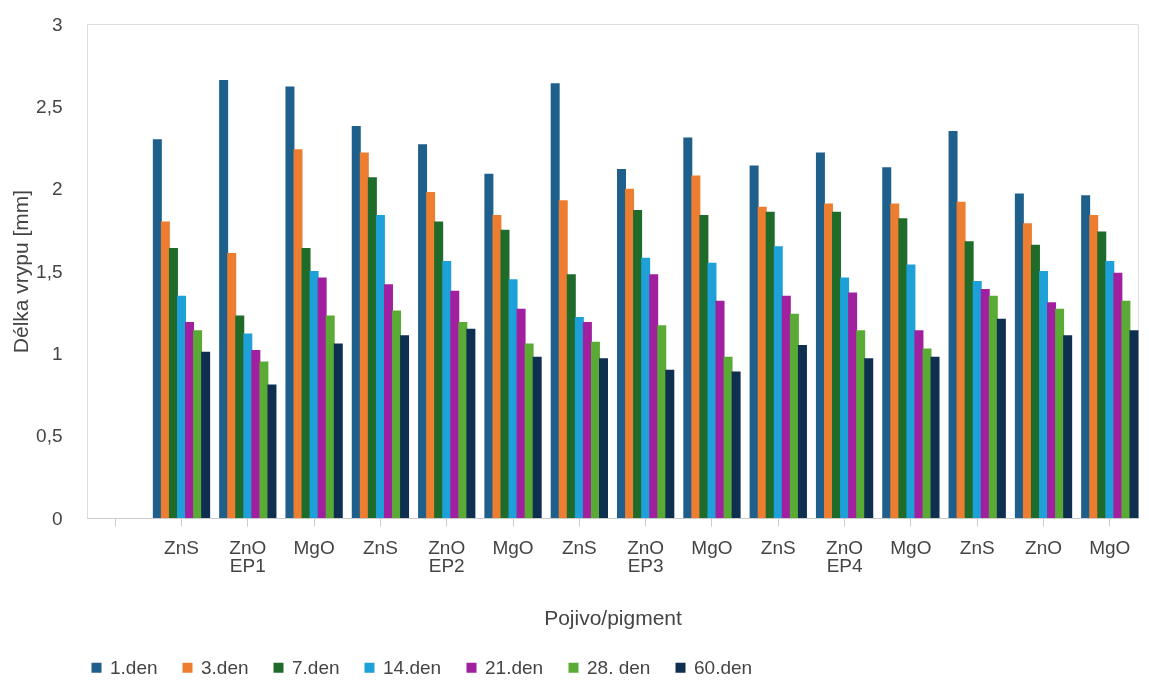 The width and height of the screenshot is (1149, 688). I want to click on legend-label: 3.den, so click(225, 667).